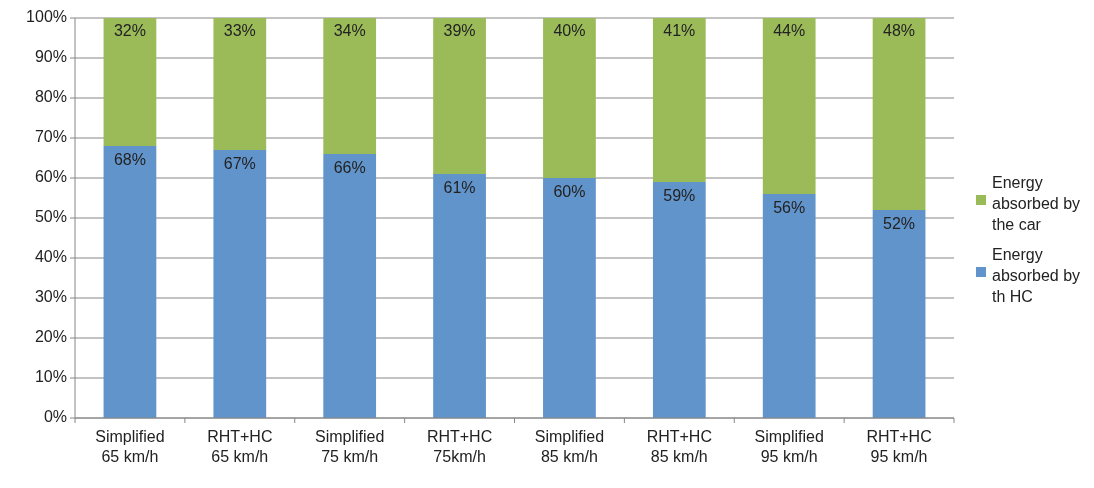  What do you see at coordinates (569, 446) in the screenshot?
I see `x-tick-label: Simplified 85 km/h` at bounding box center [569, 446].